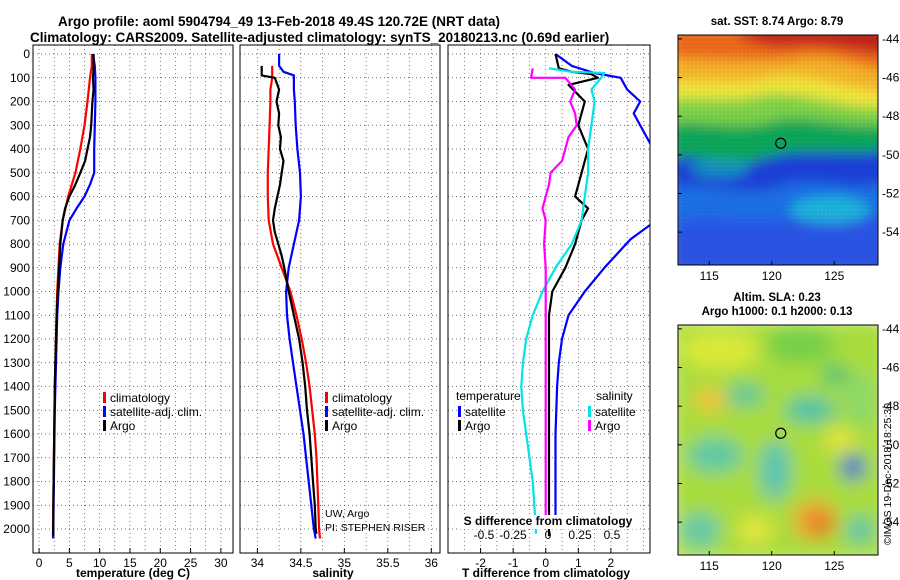  What do you see at coordinates (16, 505) in the screenshot?
I see `depth-tick-label: 1900` at bounding box center [16, 505].